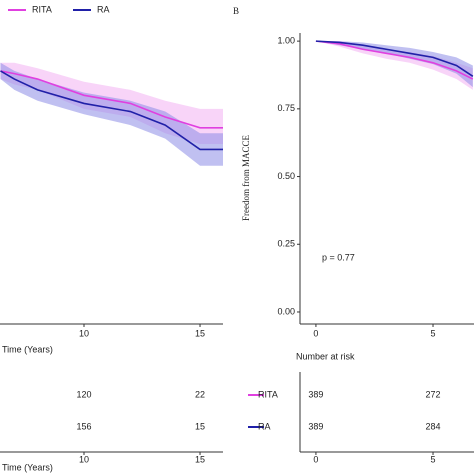 The width and height of the screenshot is (474, 474). I want to click on x-tick-label: 15, so click(200, 333).